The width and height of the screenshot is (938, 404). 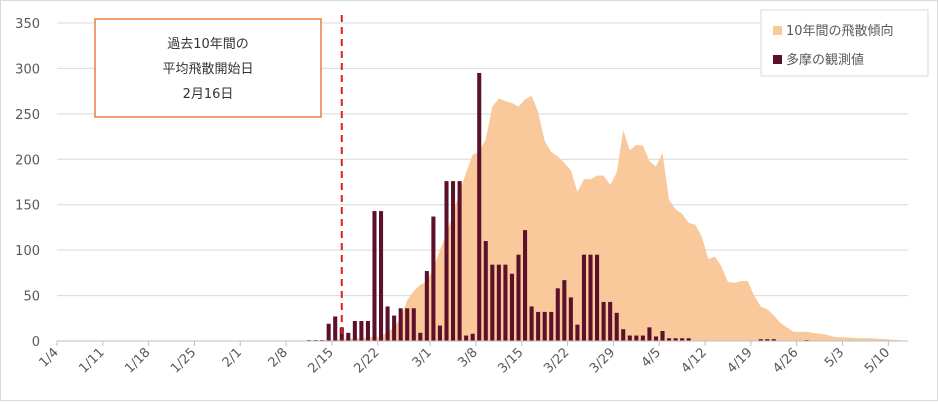 I want to click on y-tick-label: 350, so click(x=27, y=24).